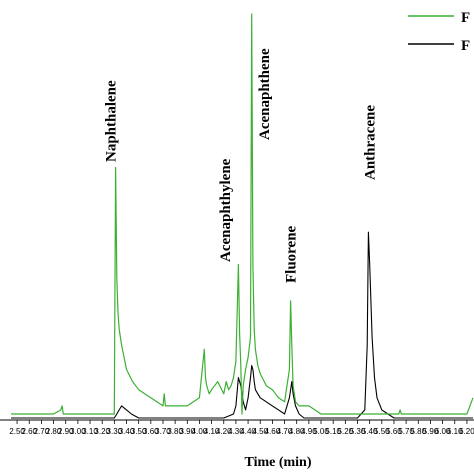  I want to click on x-tick-label: 2.60, so click(29, 431).